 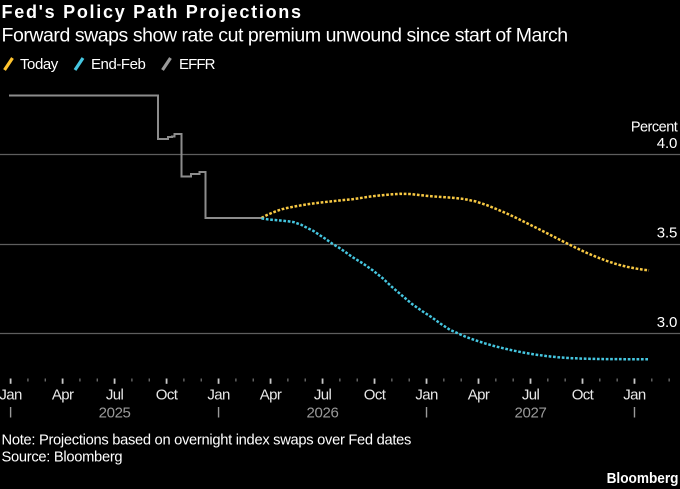 I want to click on svg-text: Today, so click(x=39, y=64).